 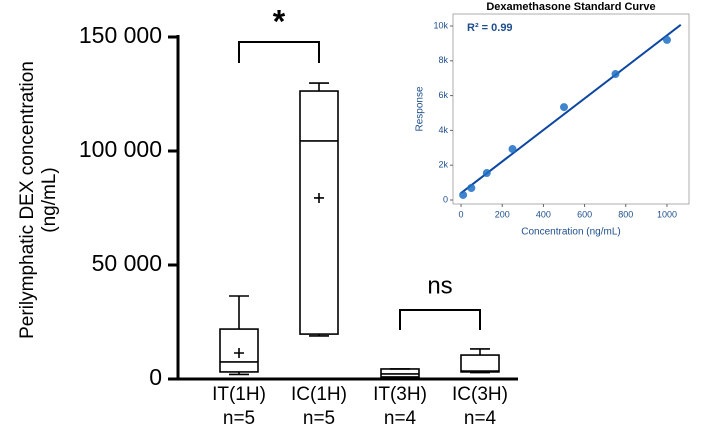 I want to click on y-tick-label: 50 000, so click(x=127, y=263).